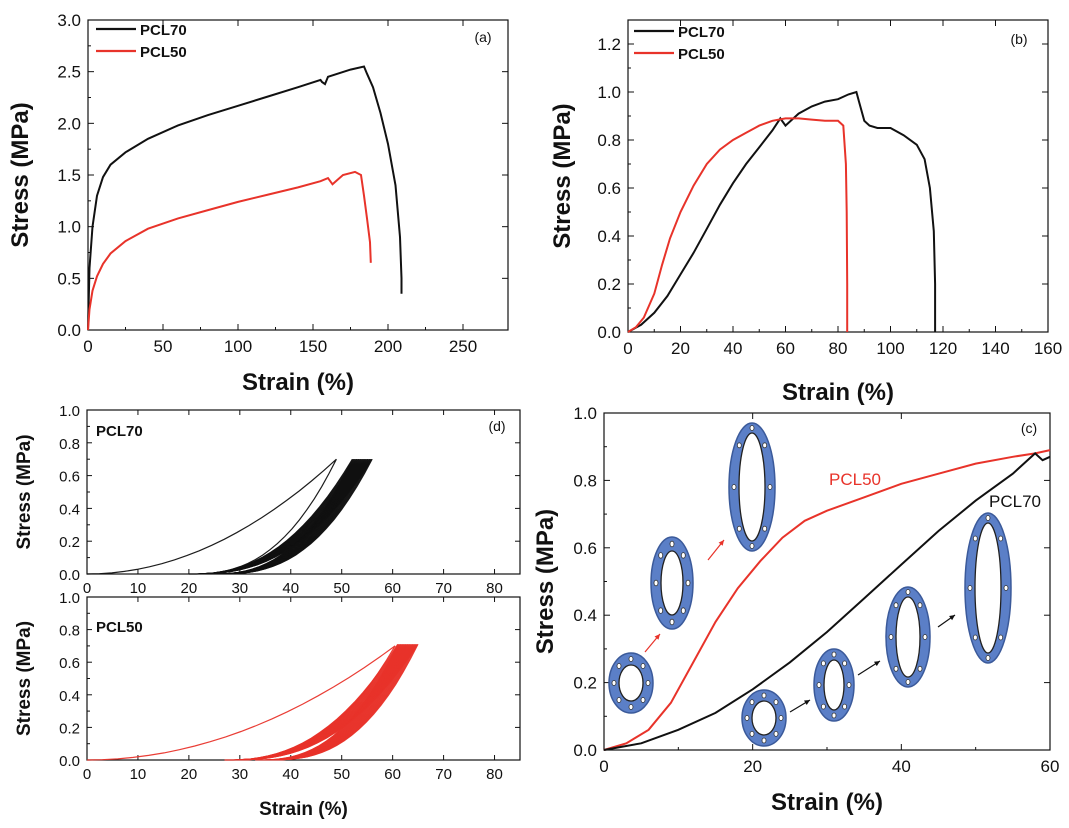 The height and width of the screenshot is (828, 1069). I want to click on series-line-pcl50, so click(738, 225).